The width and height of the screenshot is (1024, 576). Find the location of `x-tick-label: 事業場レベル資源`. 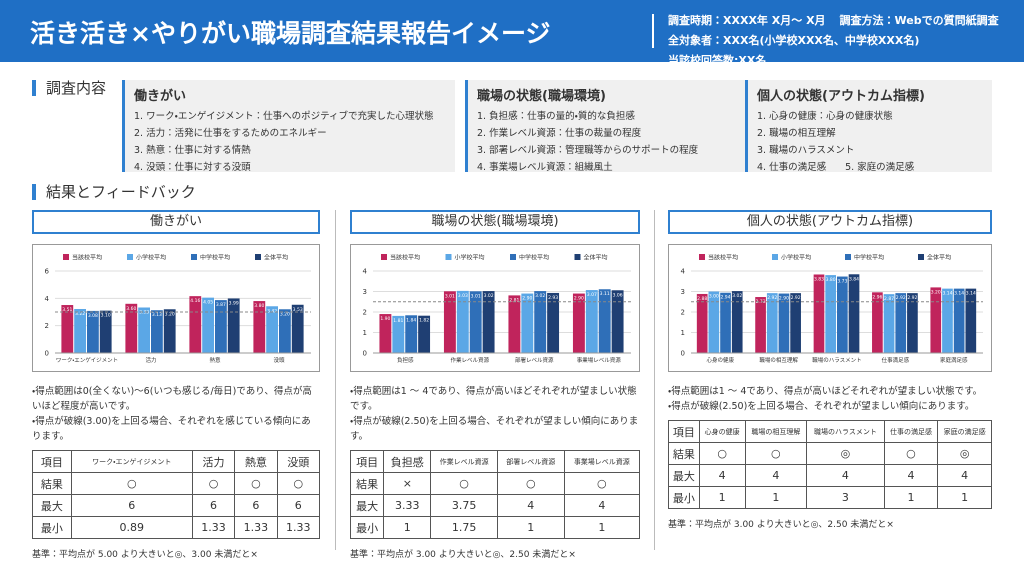

x-tick-label: 事業場レベル資源 is located at coordinates (599, 360).